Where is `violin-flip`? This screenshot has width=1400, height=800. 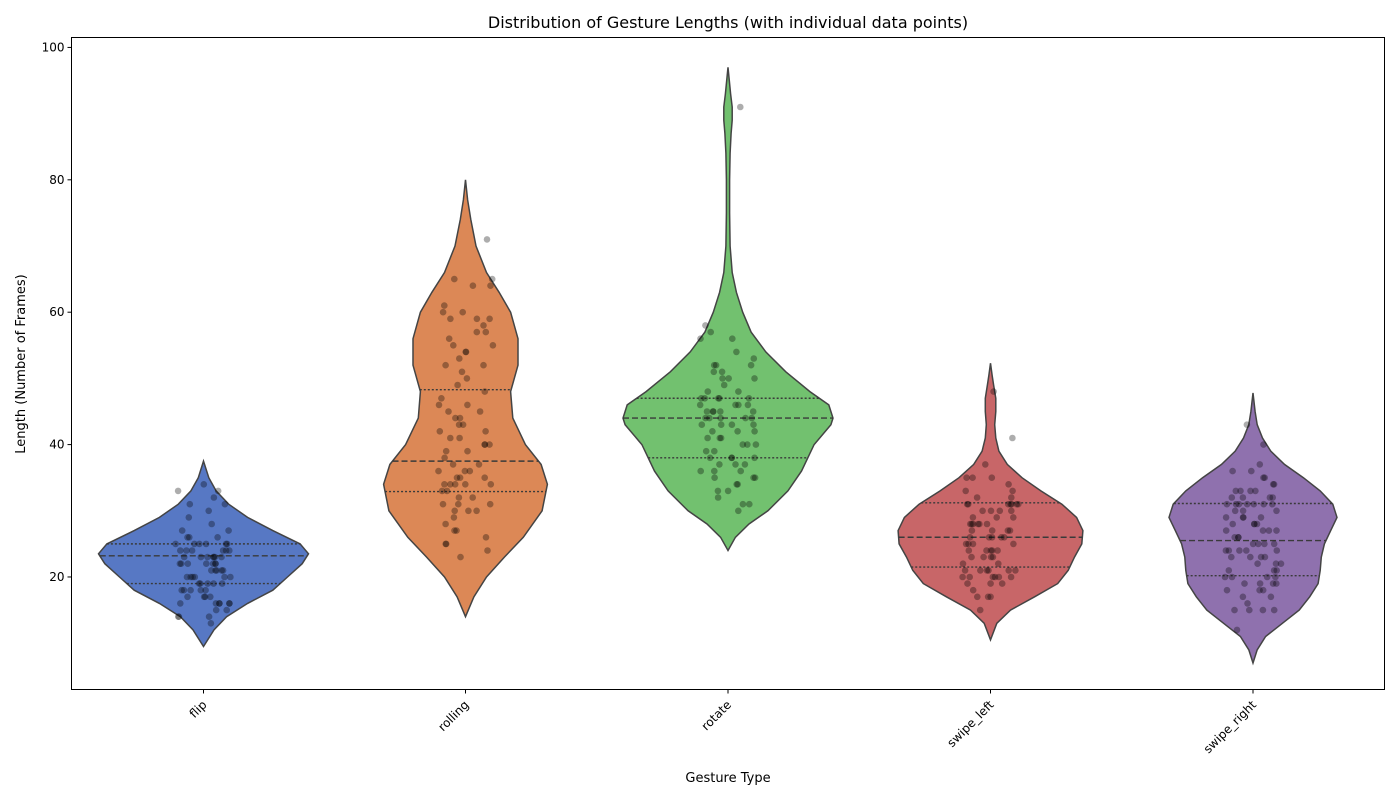
violin-flip is located at coordinates (203, 553).